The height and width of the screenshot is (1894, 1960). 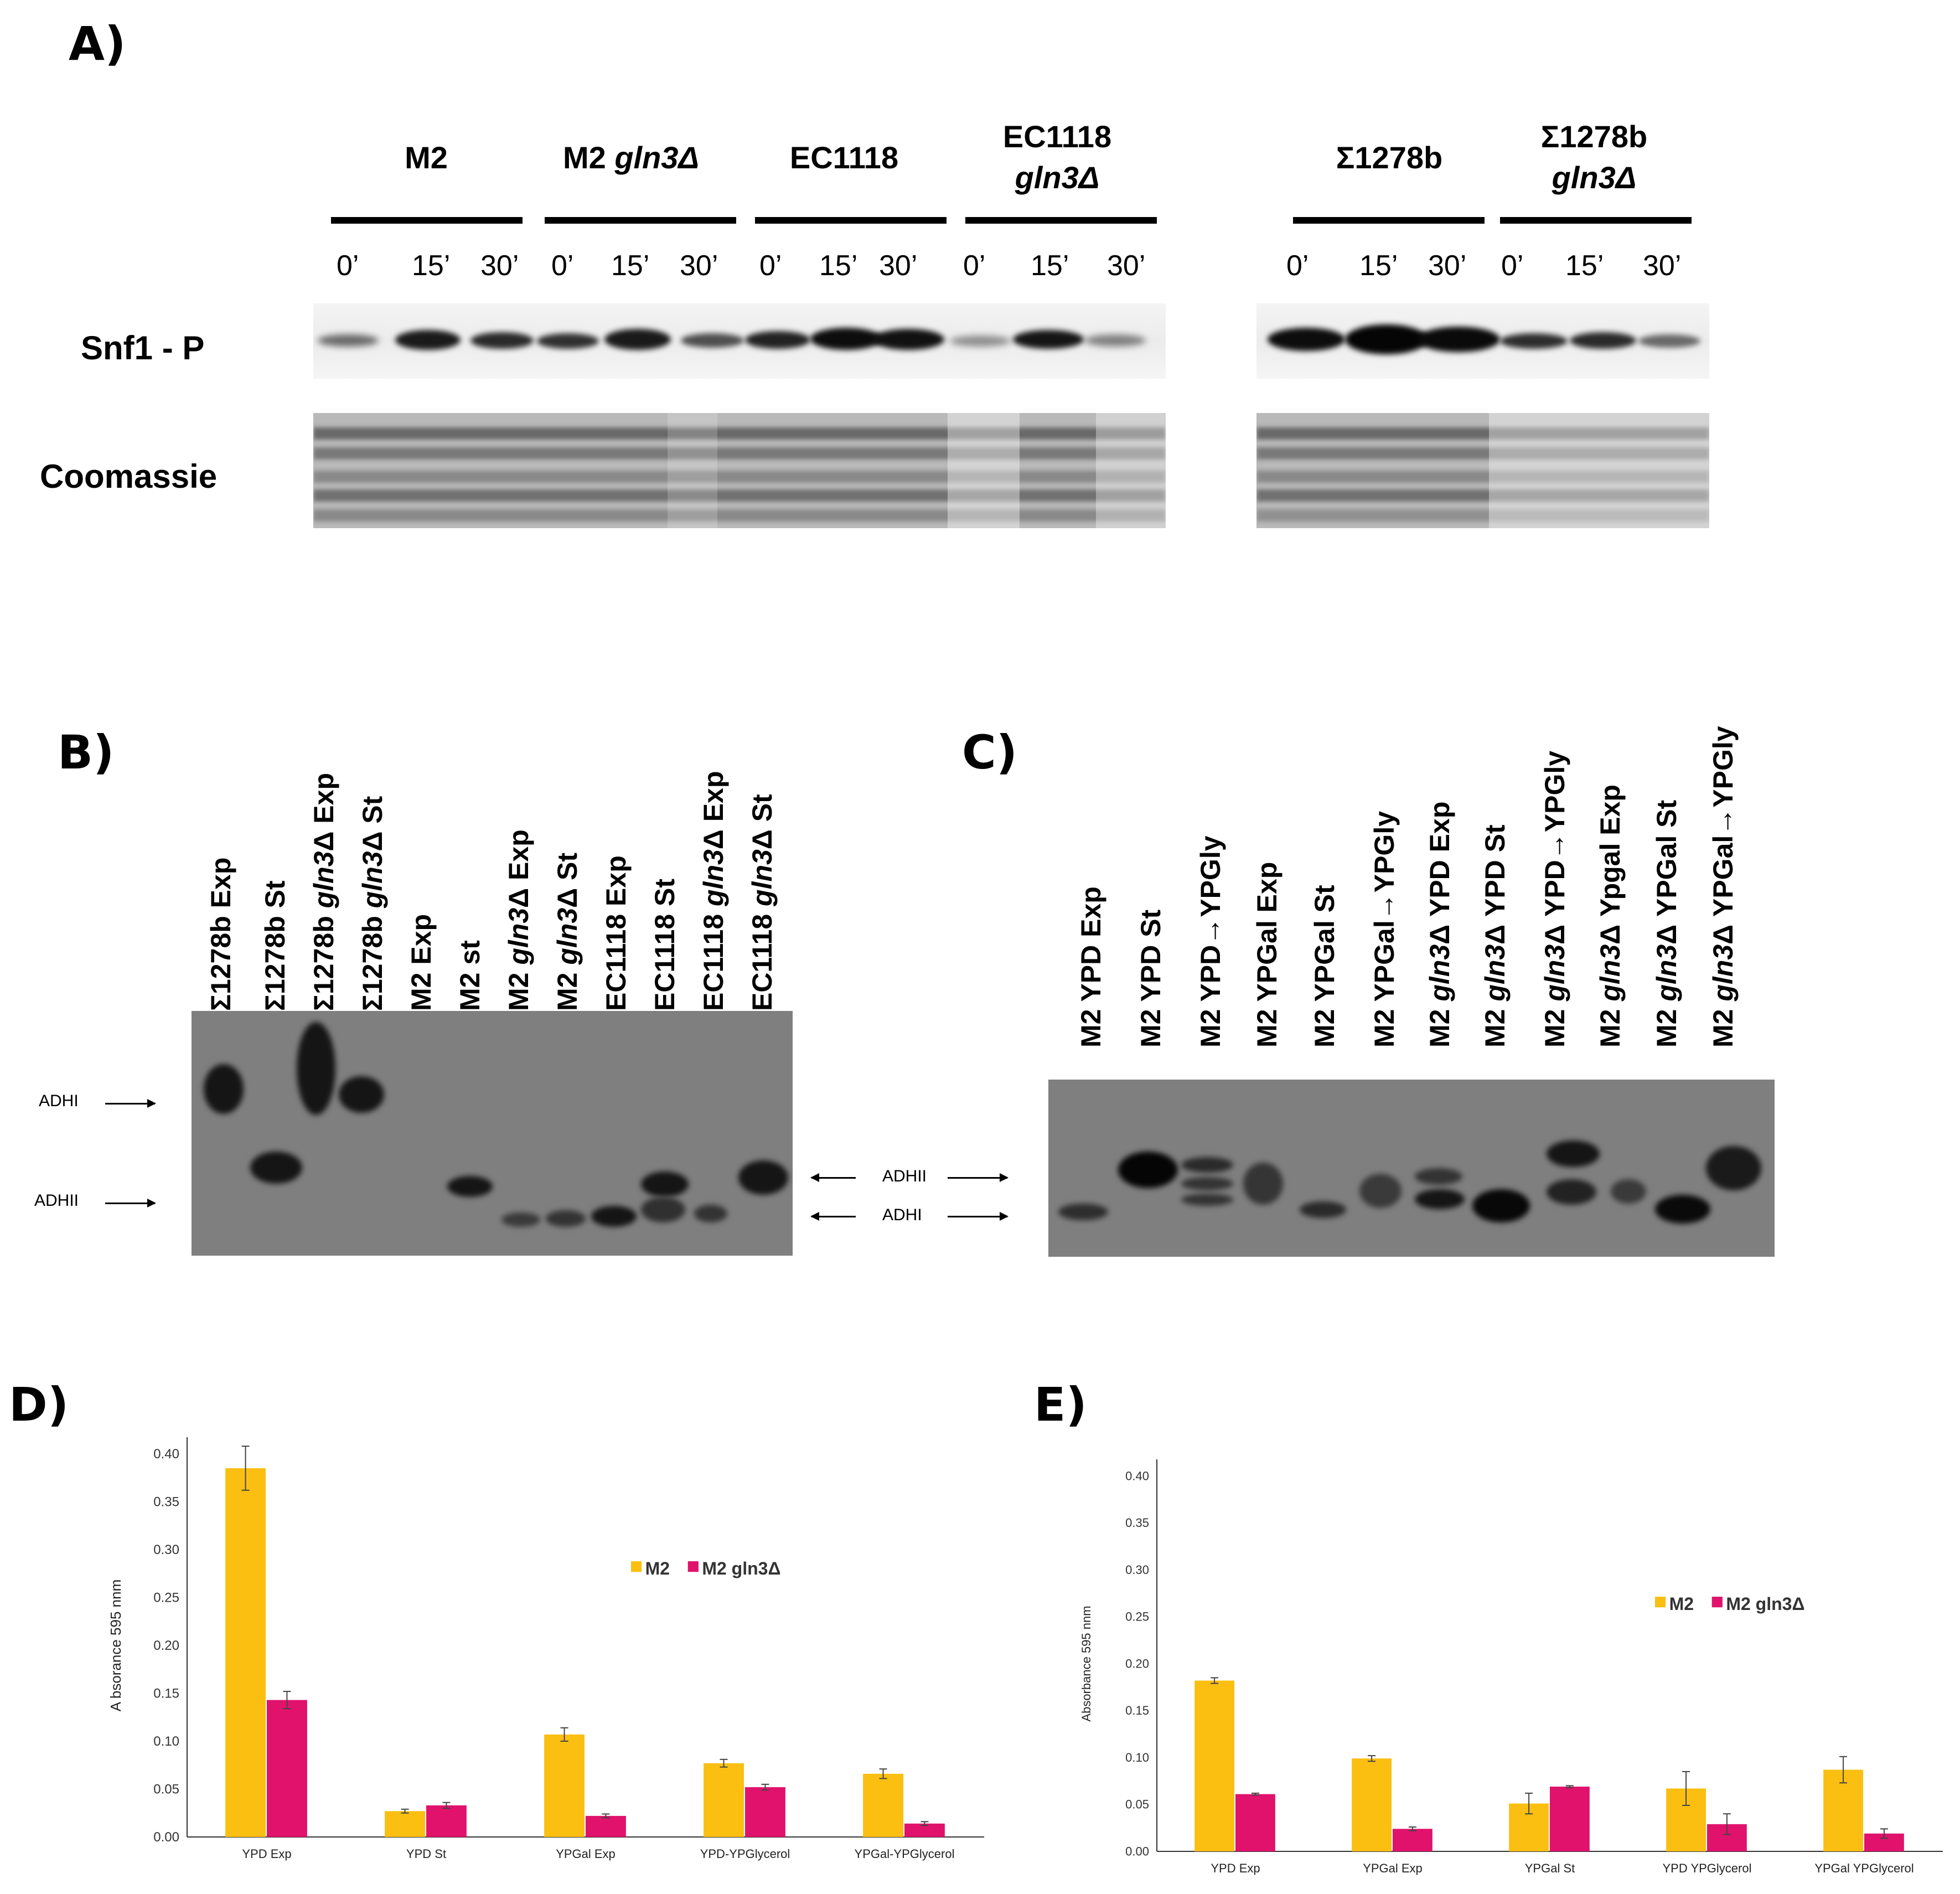 I want to click on strain-m2: M2, so click(x=426, y=157).